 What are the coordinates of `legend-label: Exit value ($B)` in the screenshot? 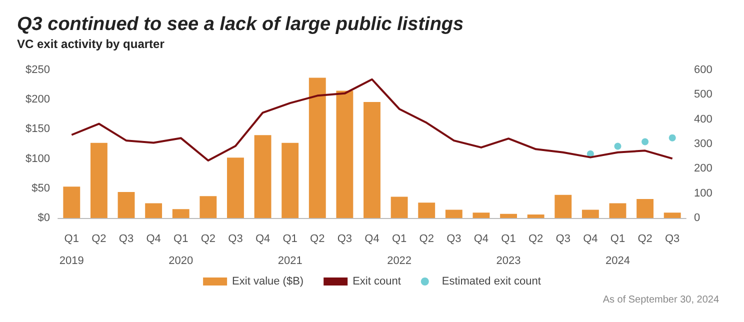 It's located at (268, 282).